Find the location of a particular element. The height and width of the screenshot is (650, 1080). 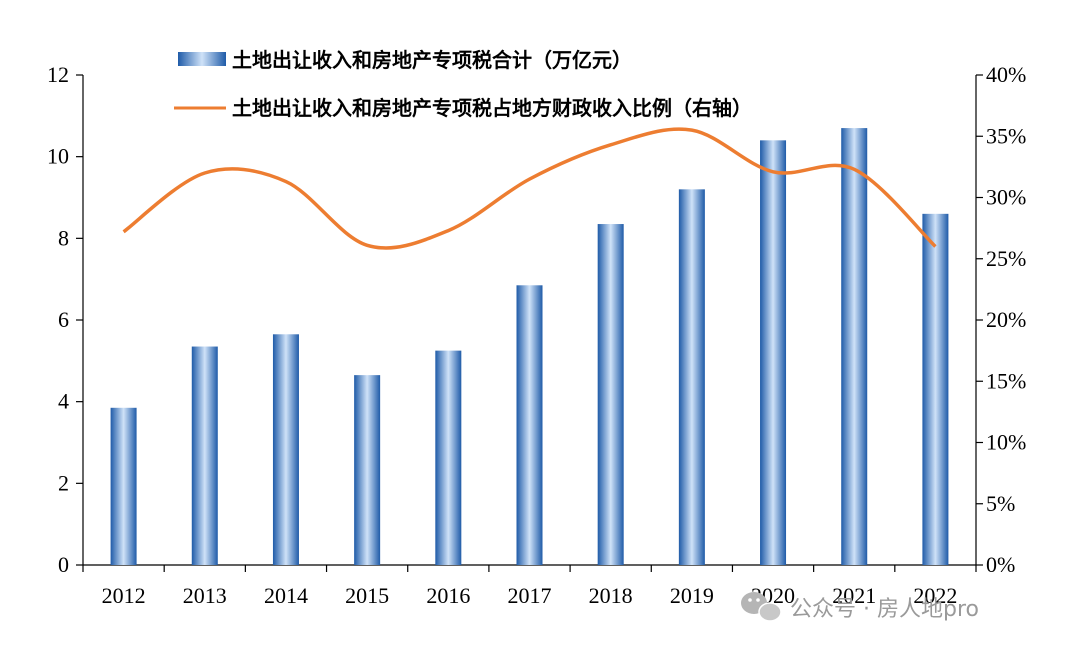

right-tick-label: 0% is located at coordinates (1000, 564).